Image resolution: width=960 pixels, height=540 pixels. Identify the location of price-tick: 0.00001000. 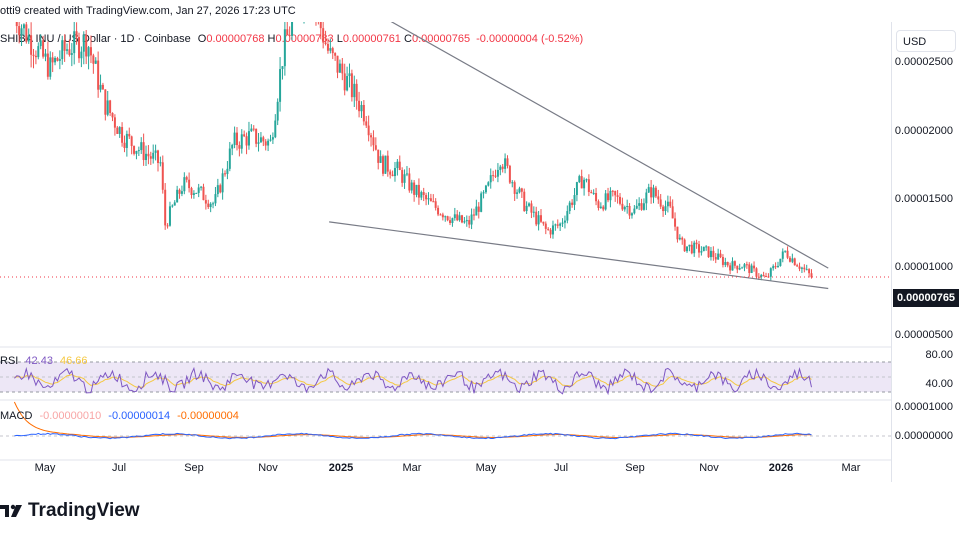
(923, 267).